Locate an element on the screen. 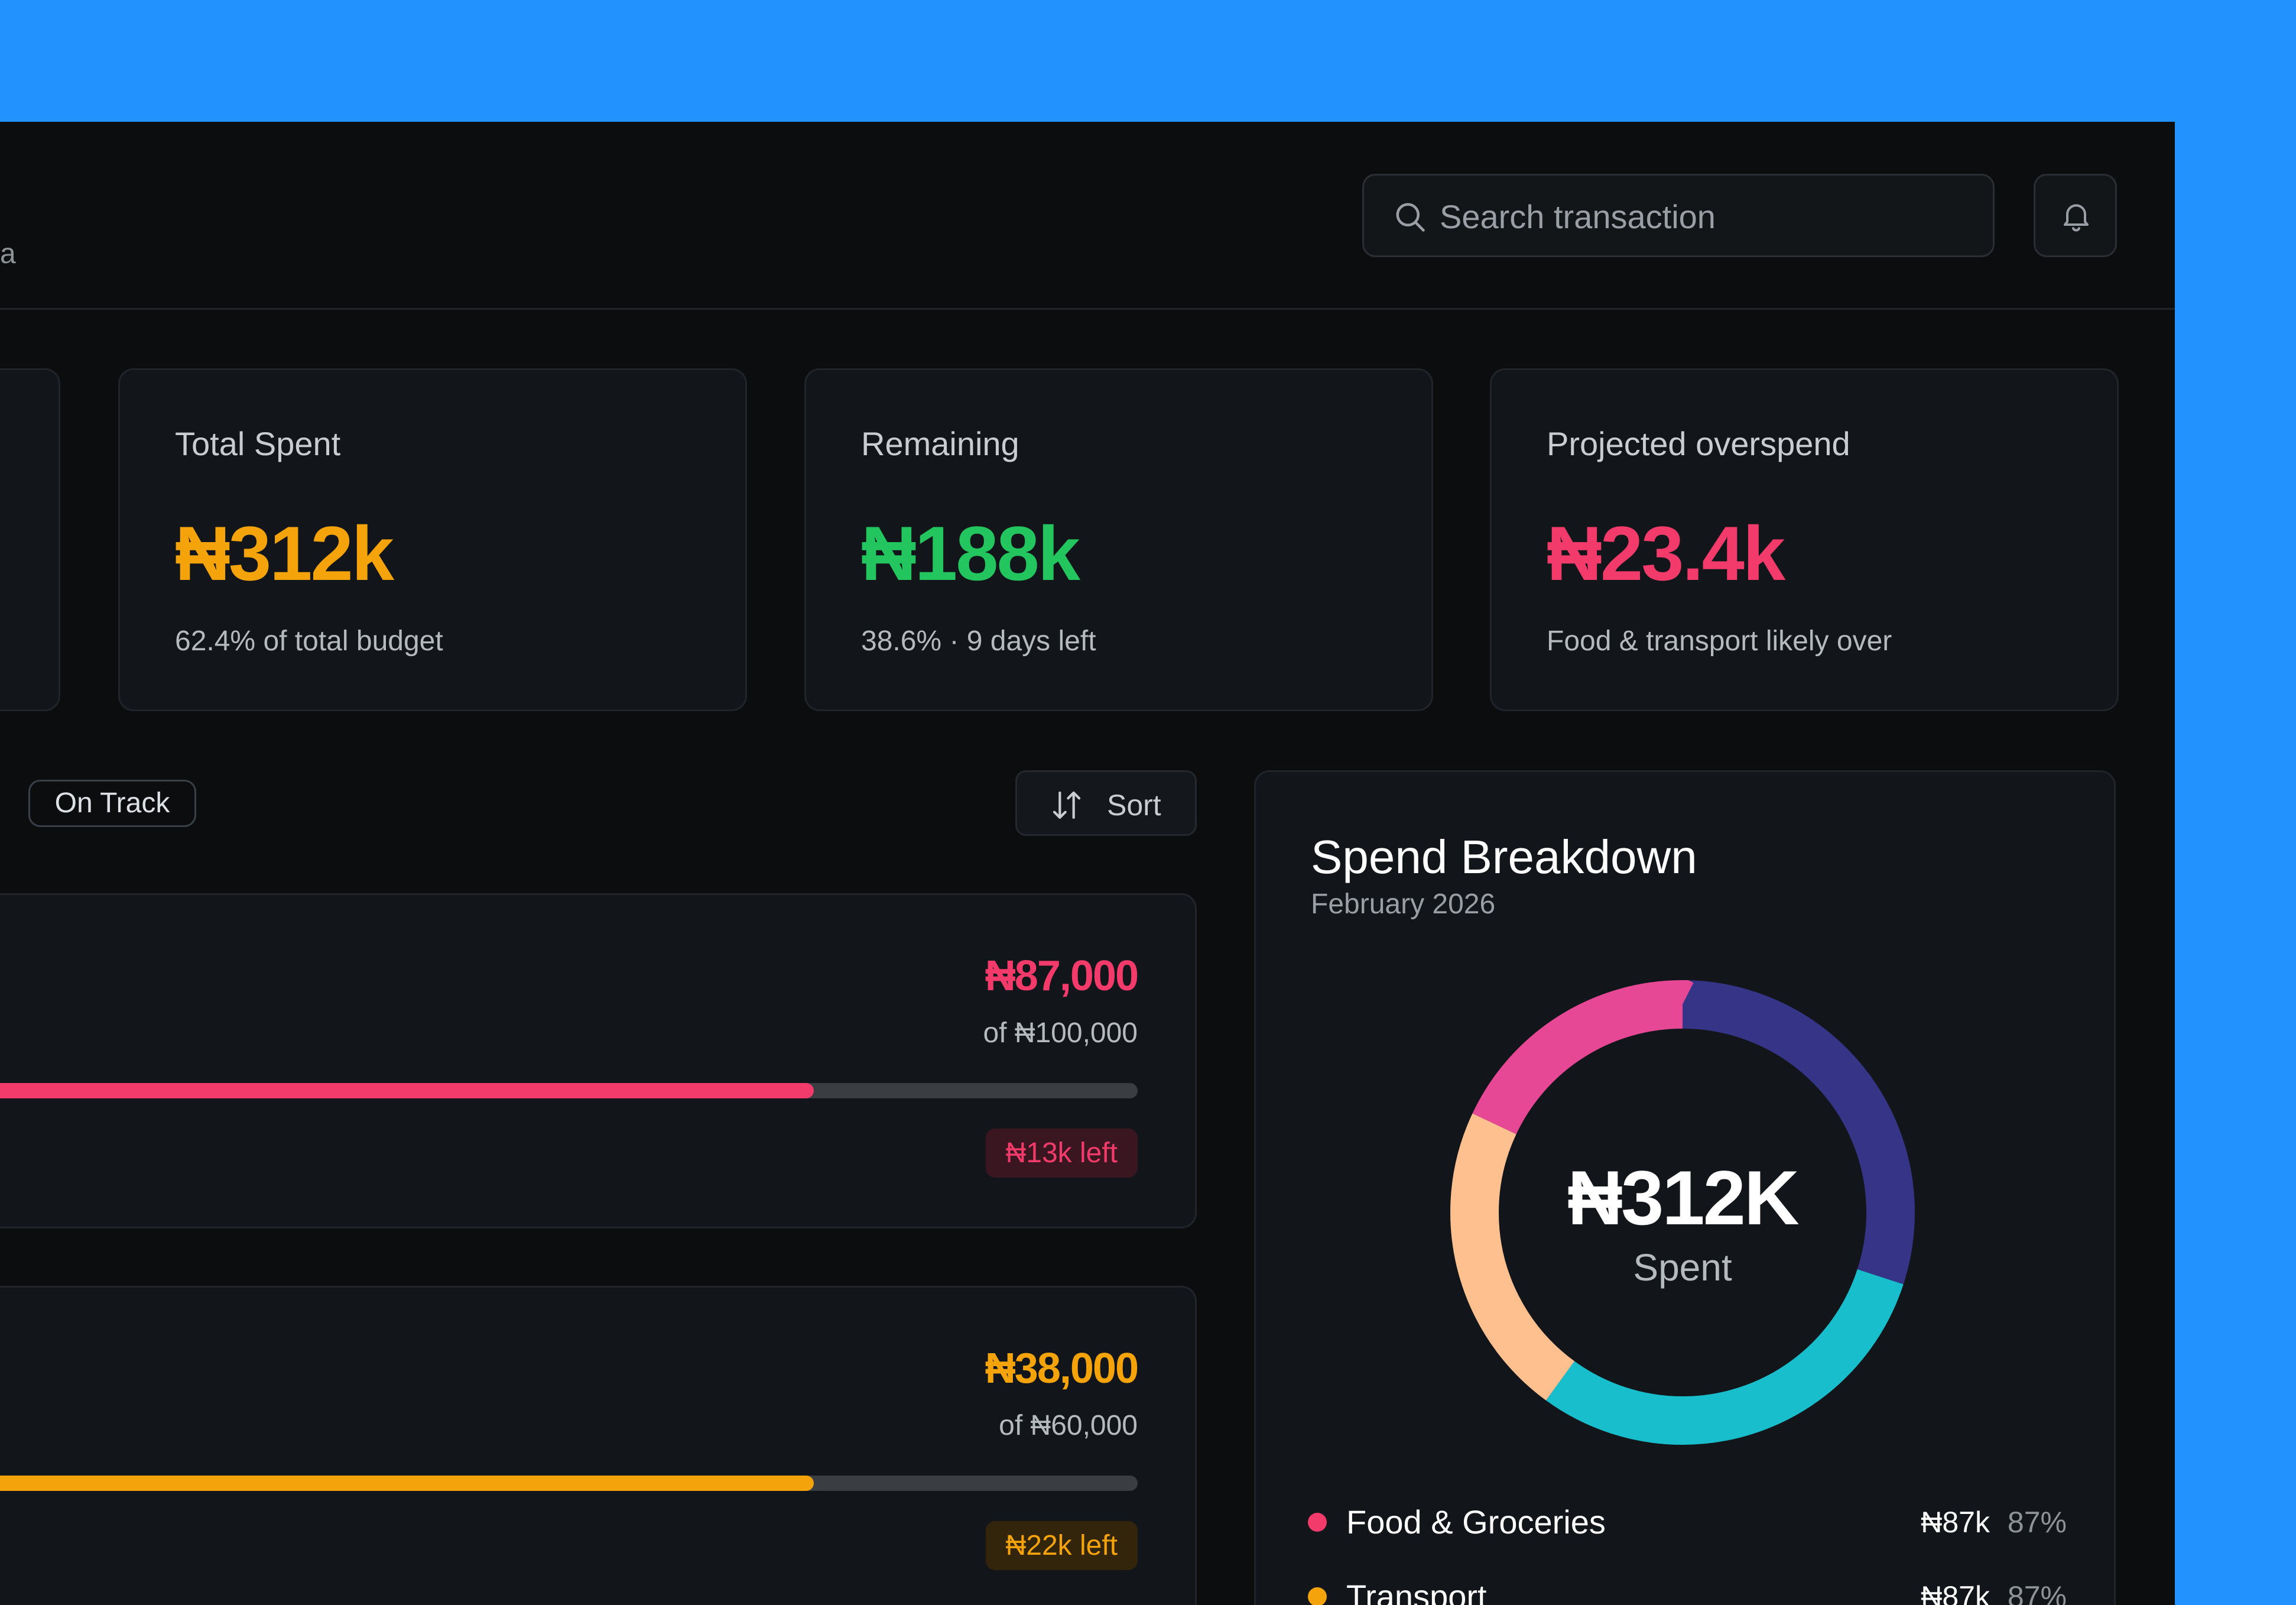 This screenshot has height=1605, width=2296. stat-label: Remaining is located at coordinates (940, 444).